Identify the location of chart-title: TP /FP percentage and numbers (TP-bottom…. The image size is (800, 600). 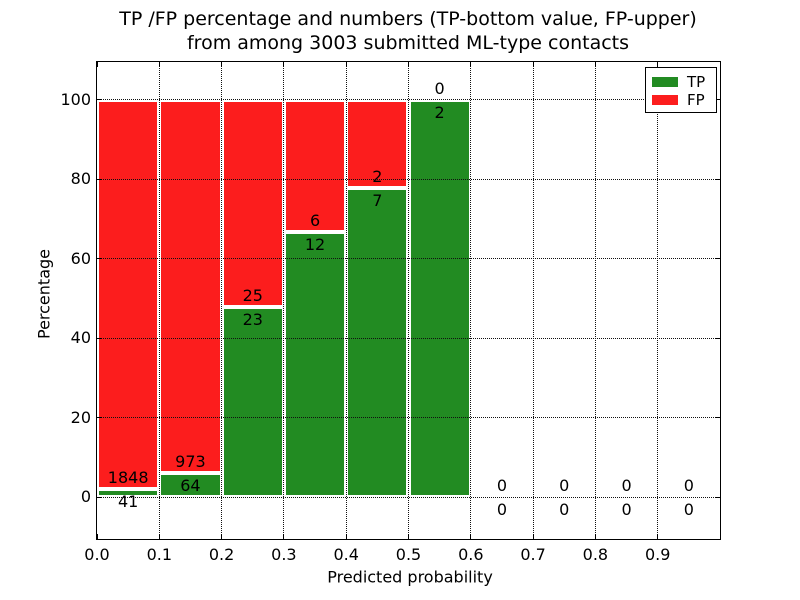
(408, 31).